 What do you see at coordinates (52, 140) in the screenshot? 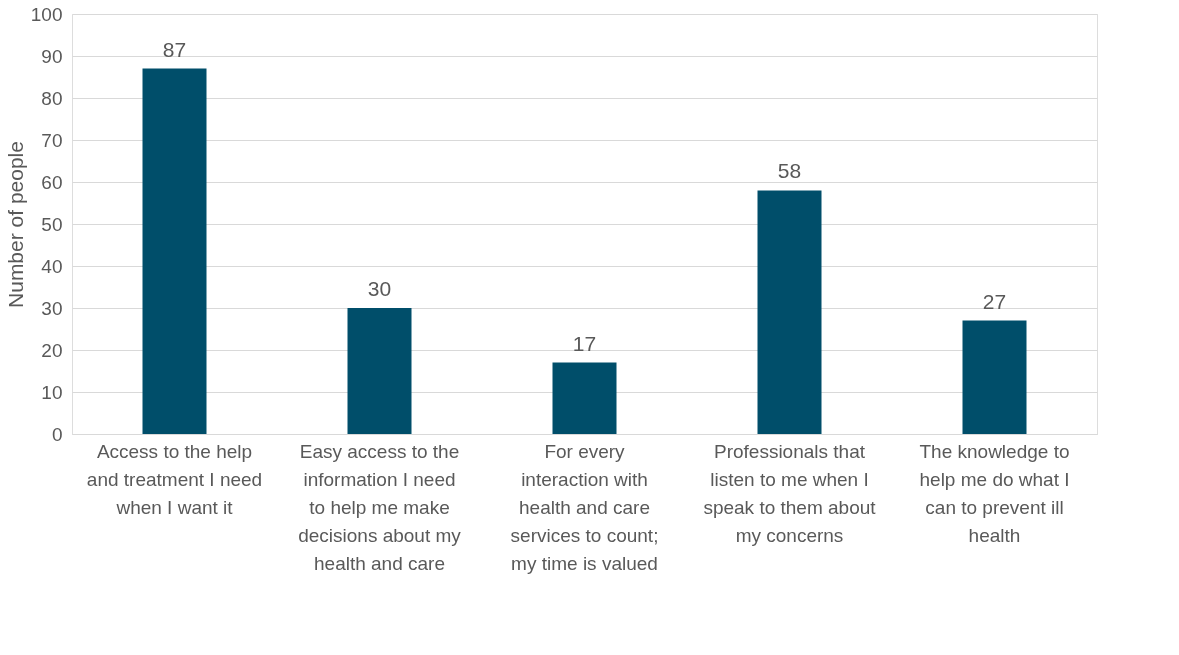
I see `y-tick-label: 70` at bounding box center [52, 140].